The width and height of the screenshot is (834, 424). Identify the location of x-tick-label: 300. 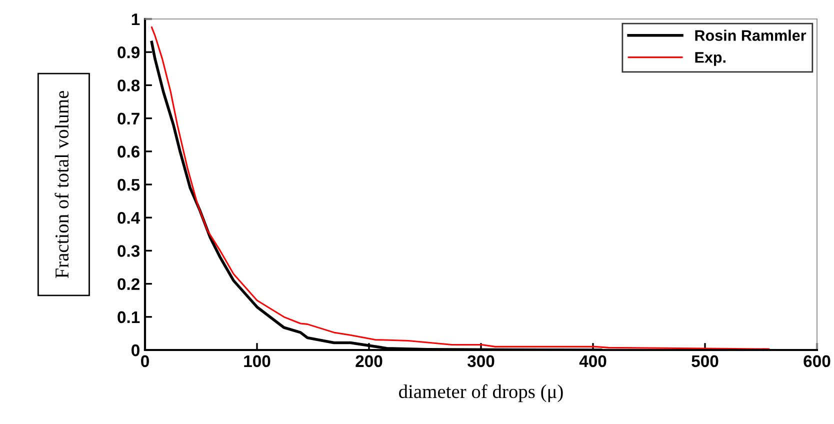
(480, 361).